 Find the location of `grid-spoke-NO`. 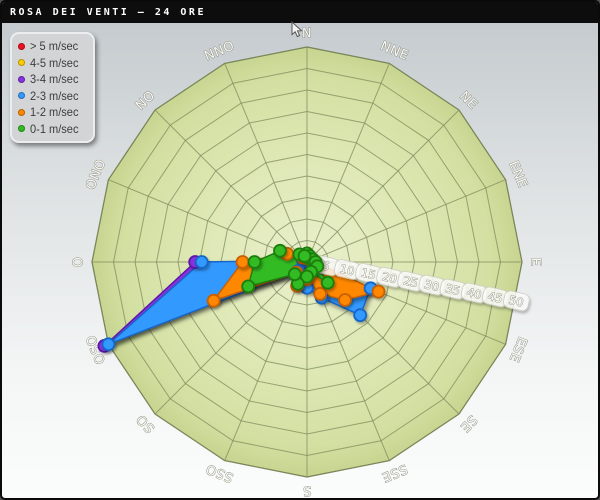

grid-spoke-NO is located at coordinates (231, 186).